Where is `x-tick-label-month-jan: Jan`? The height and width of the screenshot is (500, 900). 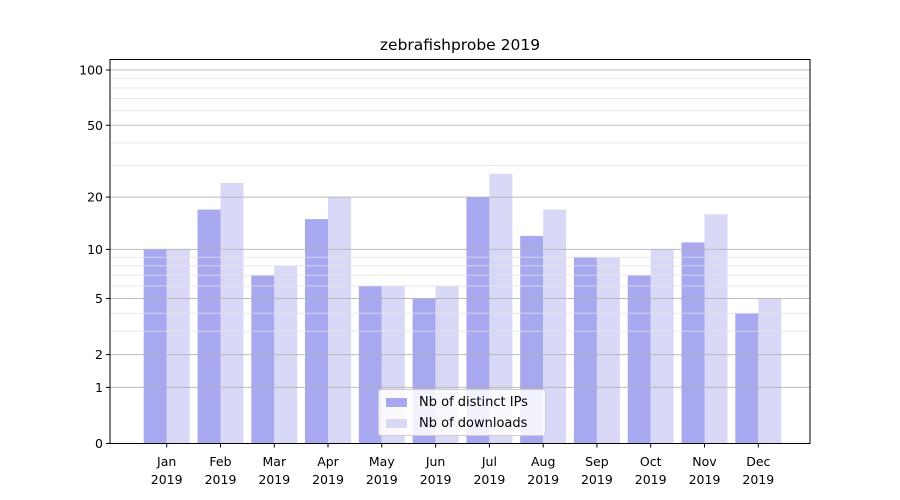 x-tick-label-month-jan: Jan is located at coordinates (166, 461).